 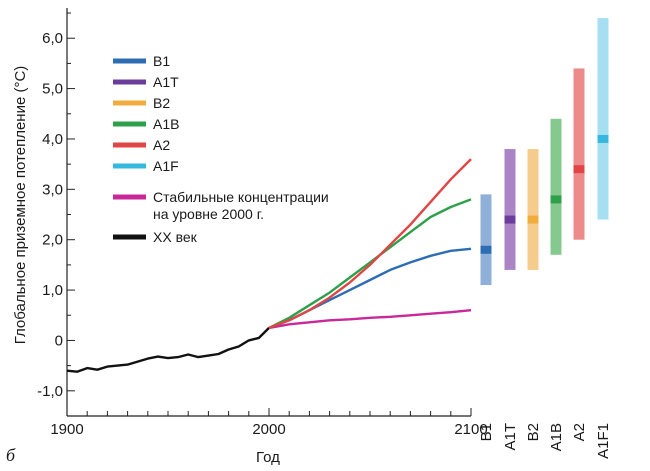 I want to click on y-axis-label: Глобальное приземное потепление (°С), so click(x=20, y=205).